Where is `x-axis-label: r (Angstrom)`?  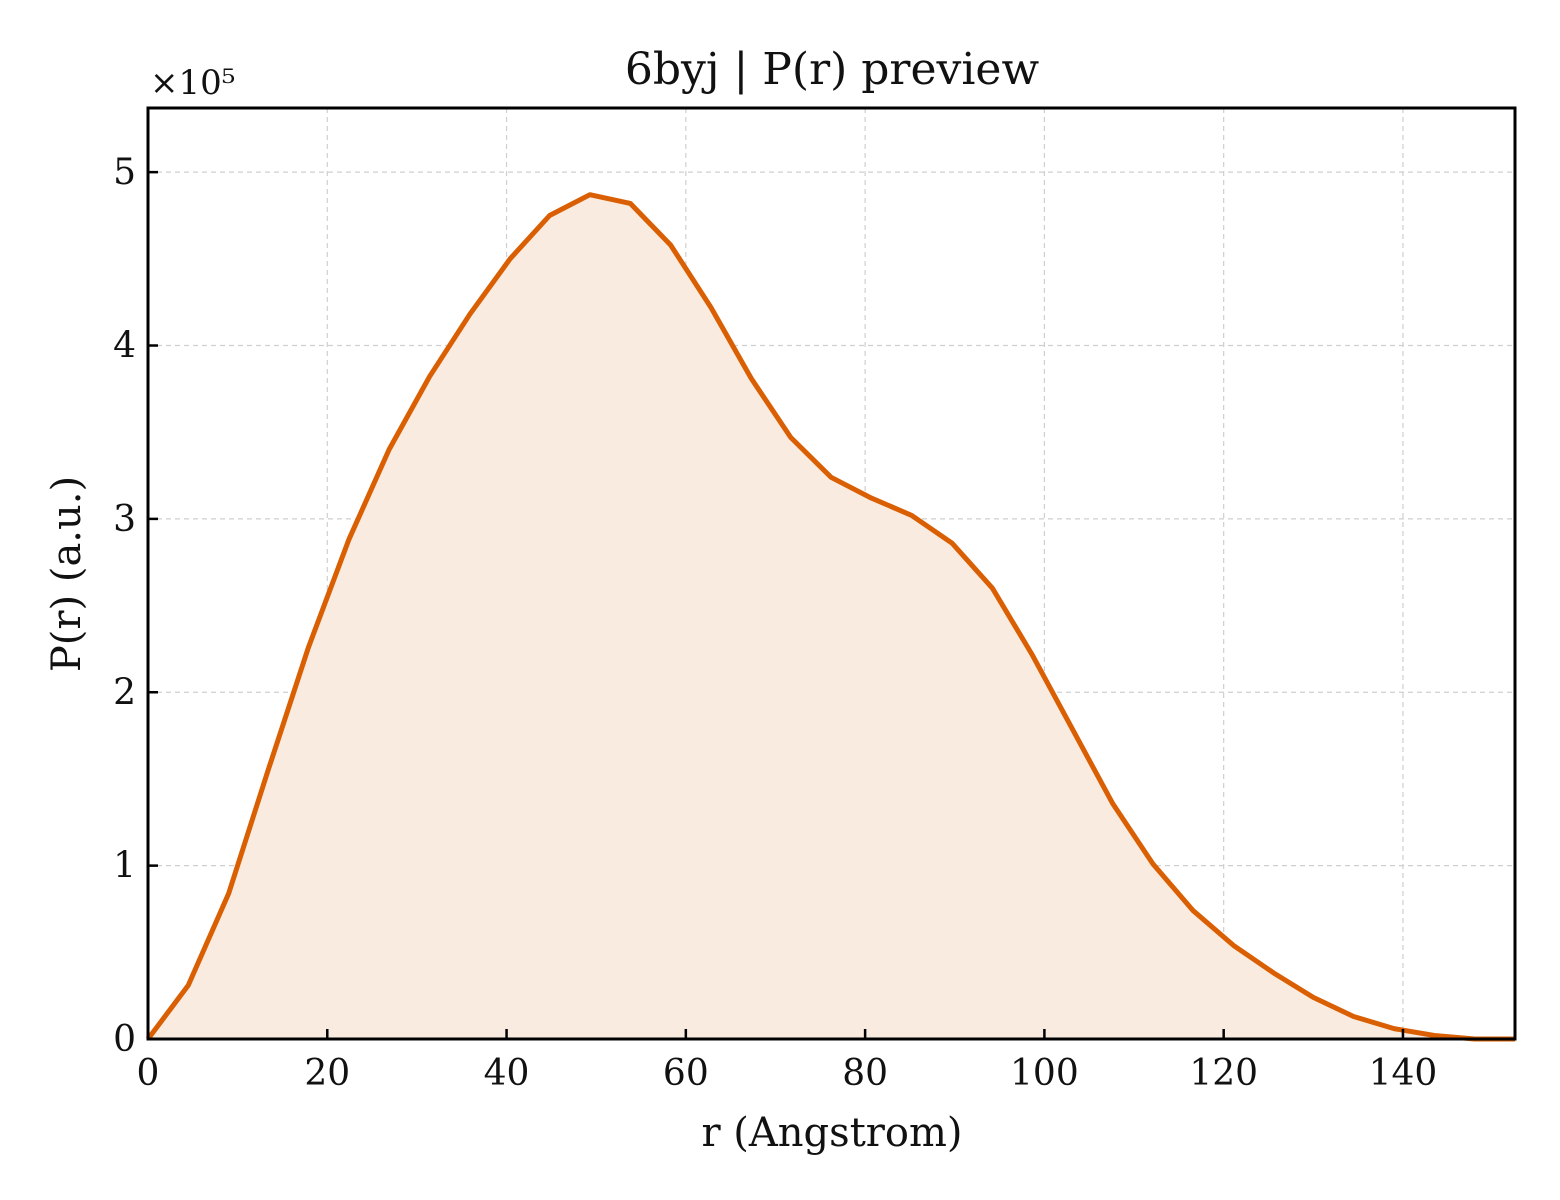
x-axis-label: r (Angstrom) is located at coordinates (831, 1133).